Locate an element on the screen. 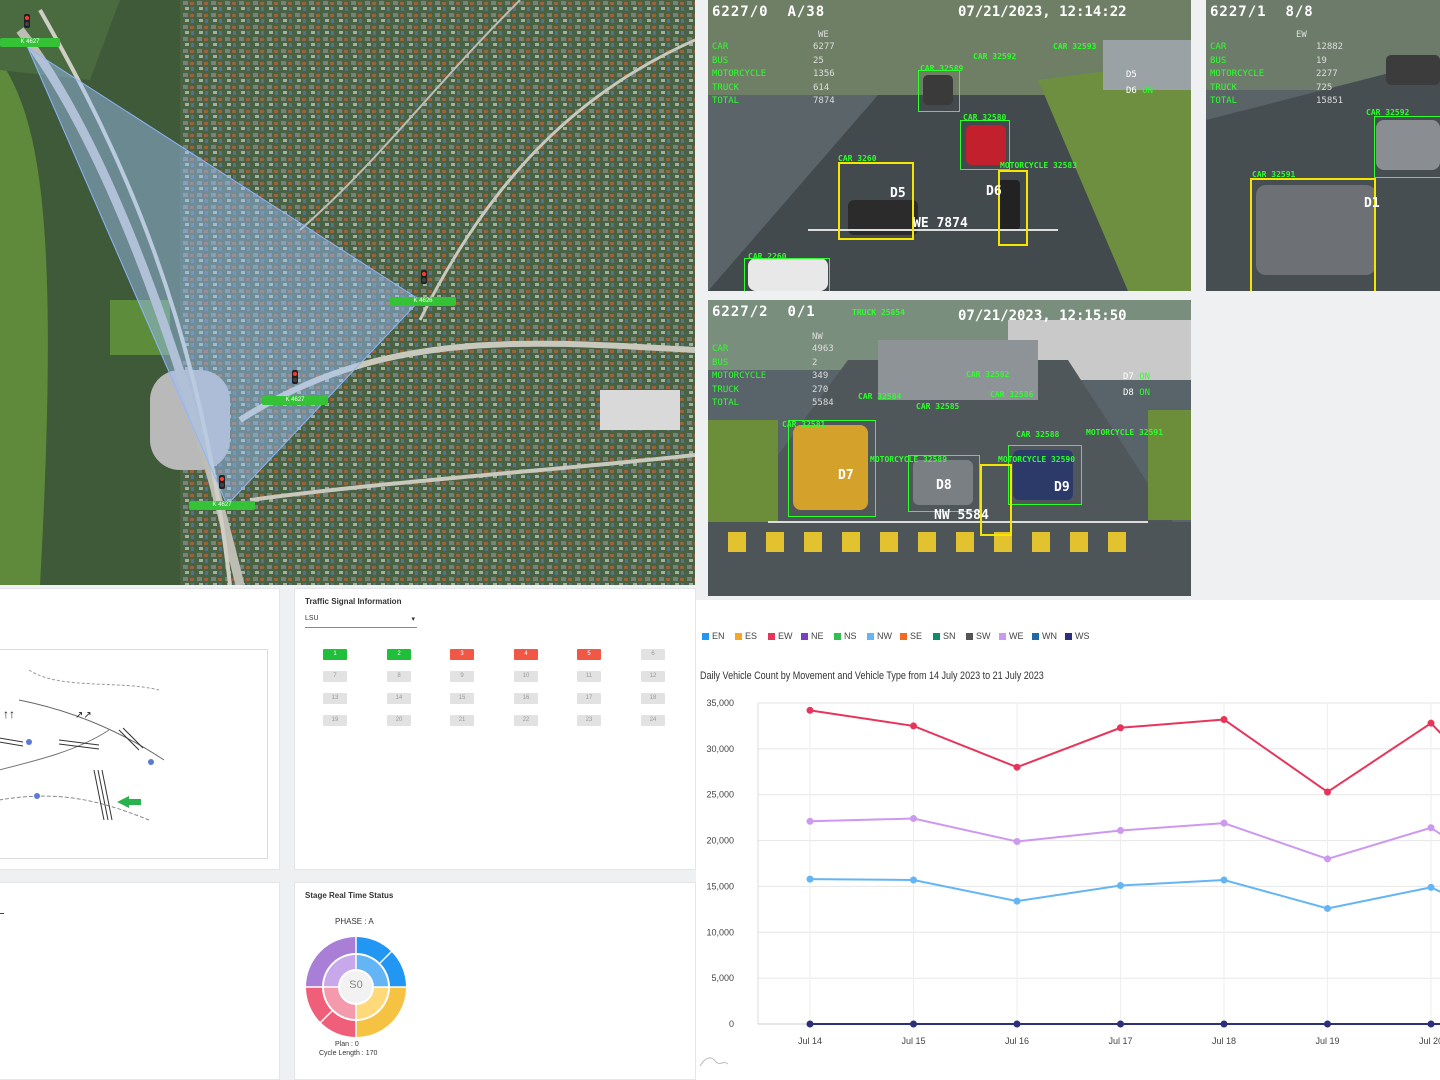  signal-group-13: 13 is located at coordinates (335, 698).